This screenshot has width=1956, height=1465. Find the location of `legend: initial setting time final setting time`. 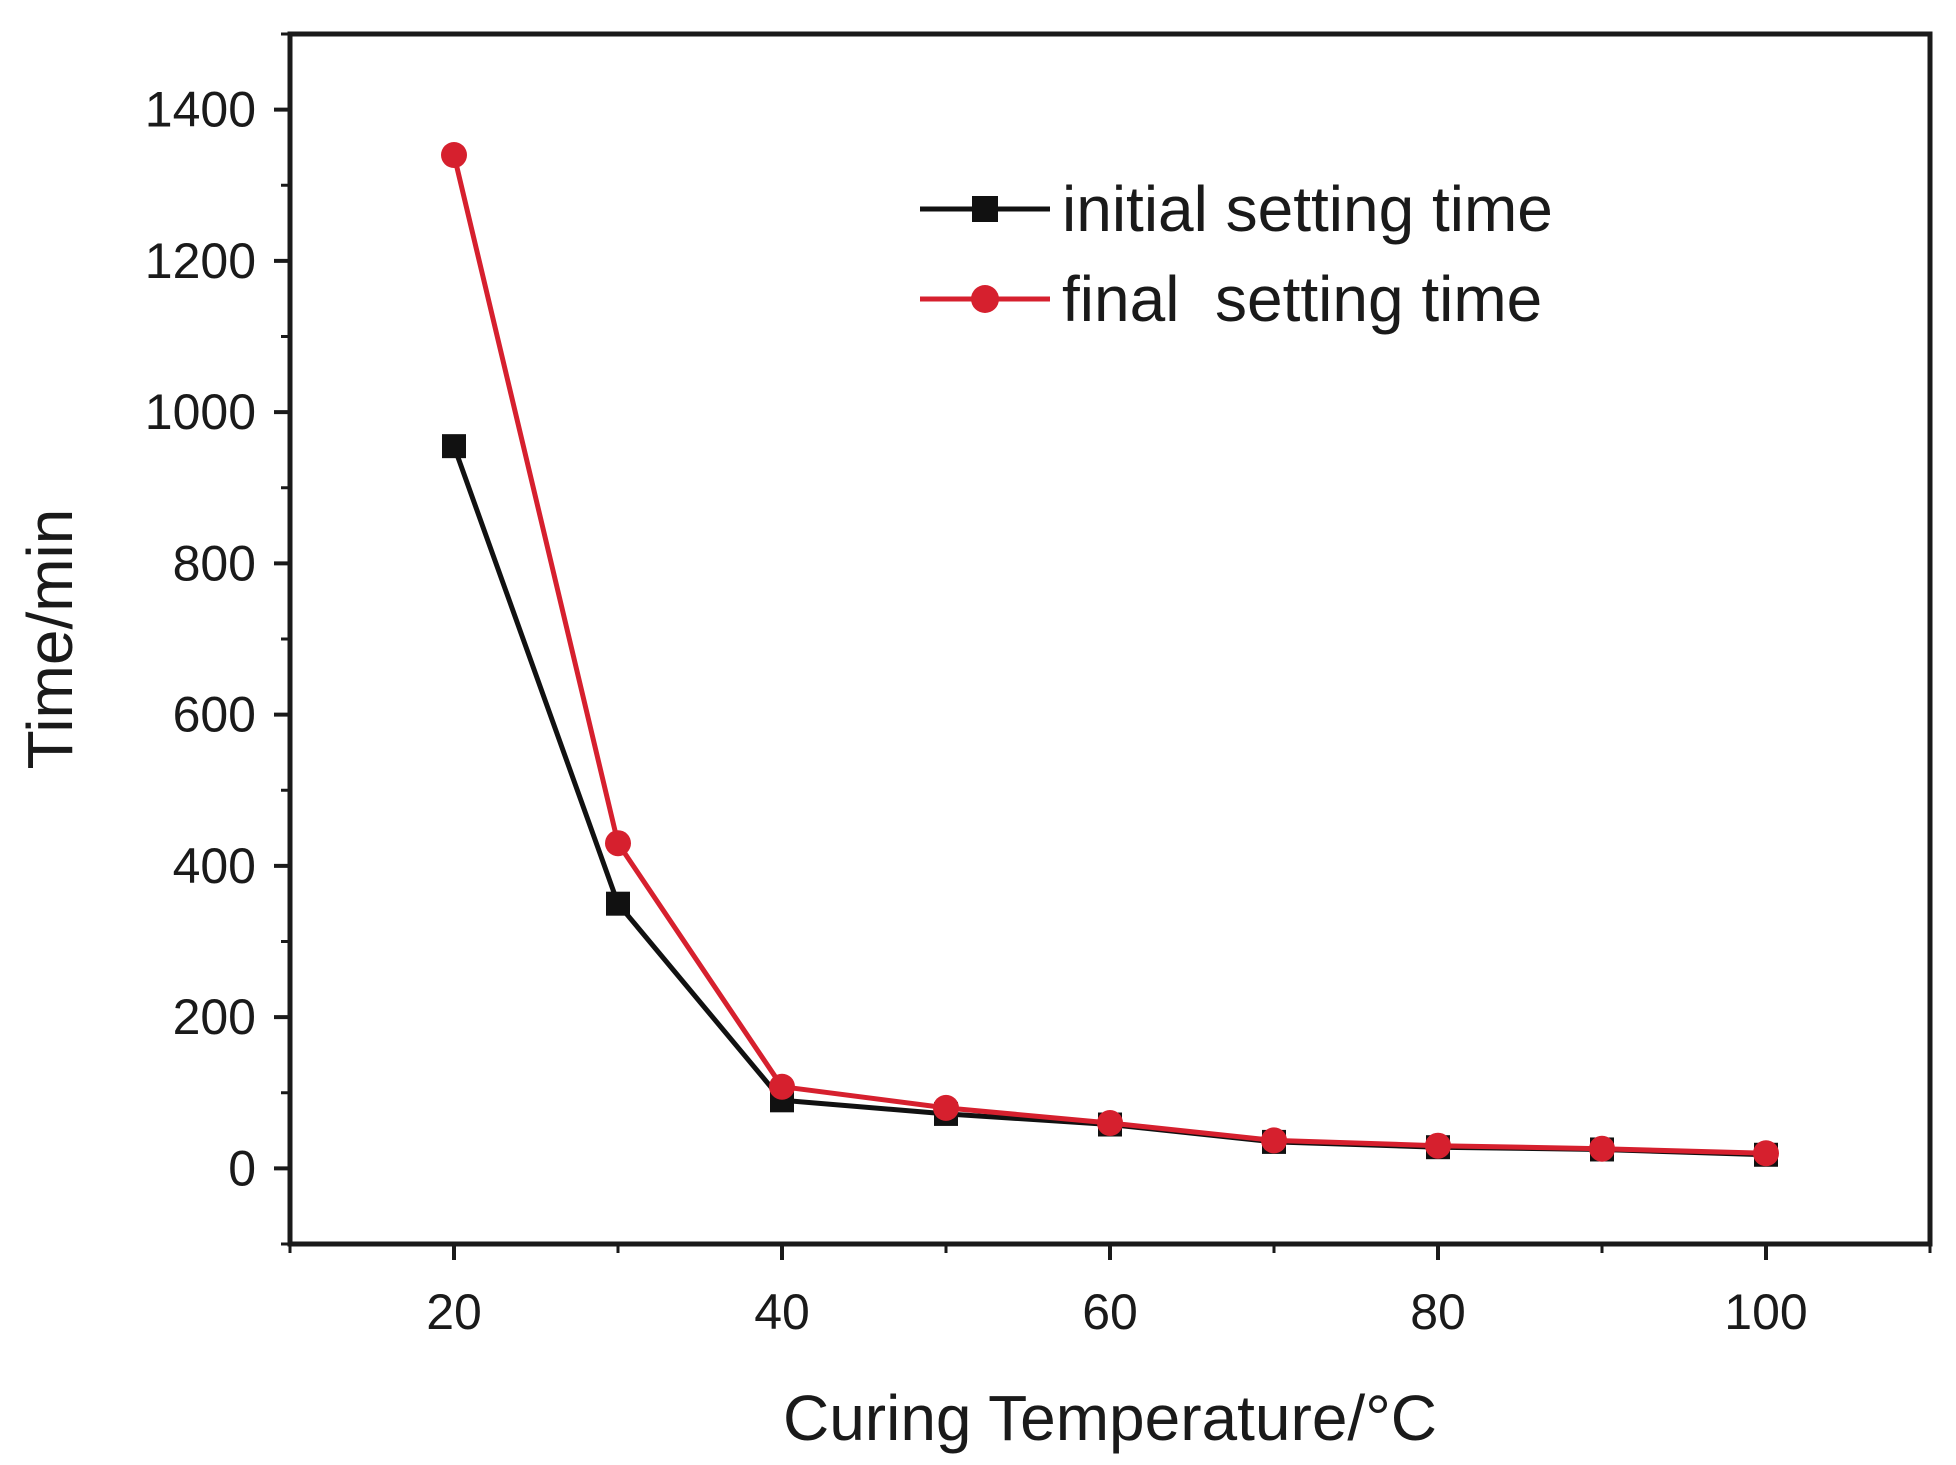

legend: initial setting time final setting time is located at coordinates (1236, 254).